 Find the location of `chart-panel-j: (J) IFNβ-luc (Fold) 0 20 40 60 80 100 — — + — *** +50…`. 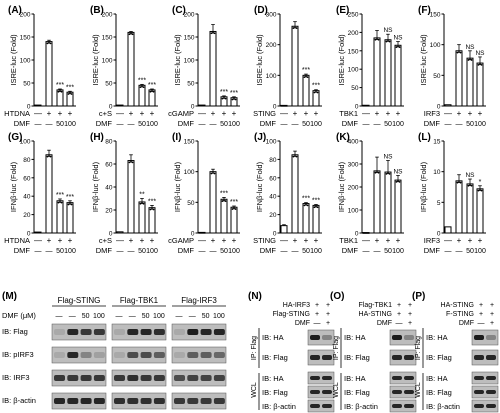

chart-panel-j: (J) IFNβ-luc (Fold) 0 20 40 60 80 100 — — + — *** +50… is located at coordinates (287, 193).